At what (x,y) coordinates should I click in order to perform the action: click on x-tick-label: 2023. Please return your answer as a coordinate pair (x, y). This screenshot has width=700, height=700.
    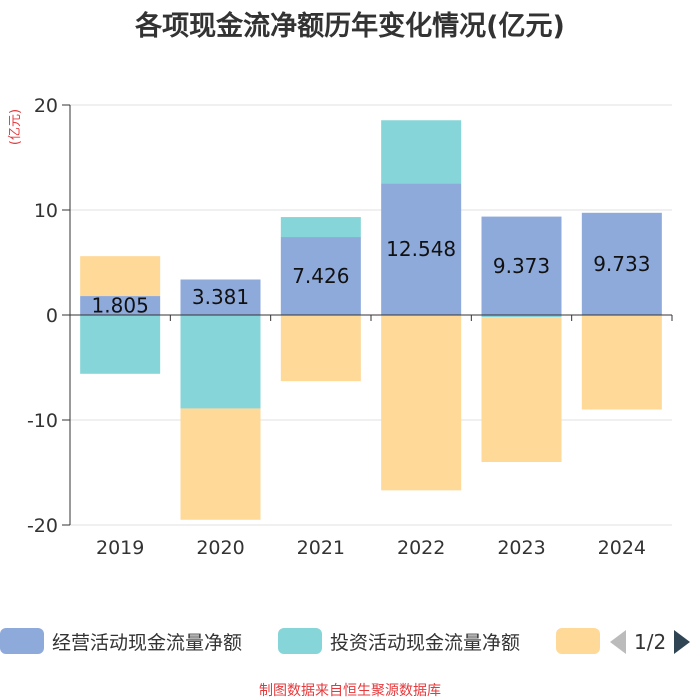
    Looking at the image, I should click on (521, 548).